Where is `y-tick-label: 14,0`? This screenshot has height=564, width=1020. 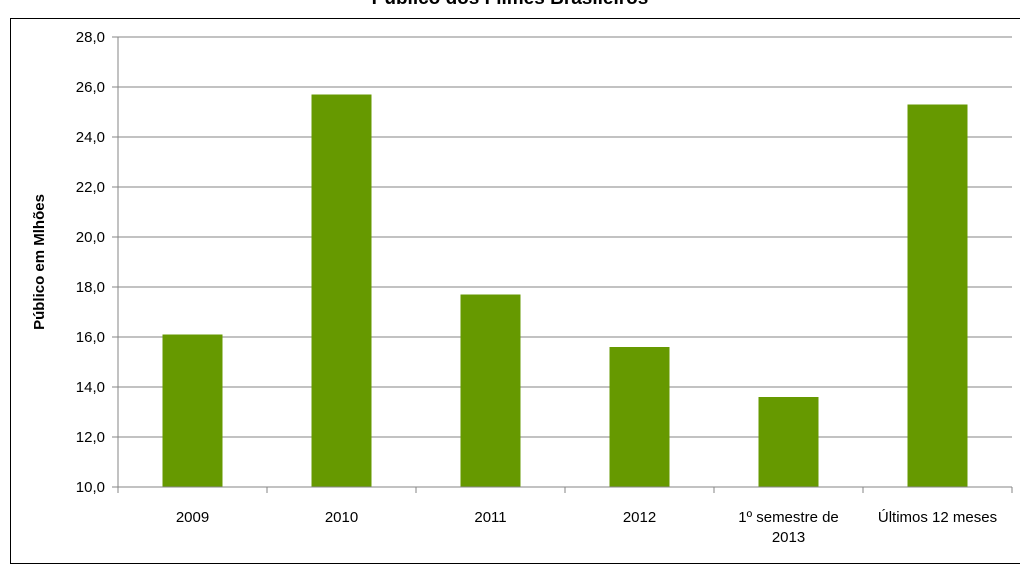 y-tick-label: 14,0 is located at coordinates (90, 387).